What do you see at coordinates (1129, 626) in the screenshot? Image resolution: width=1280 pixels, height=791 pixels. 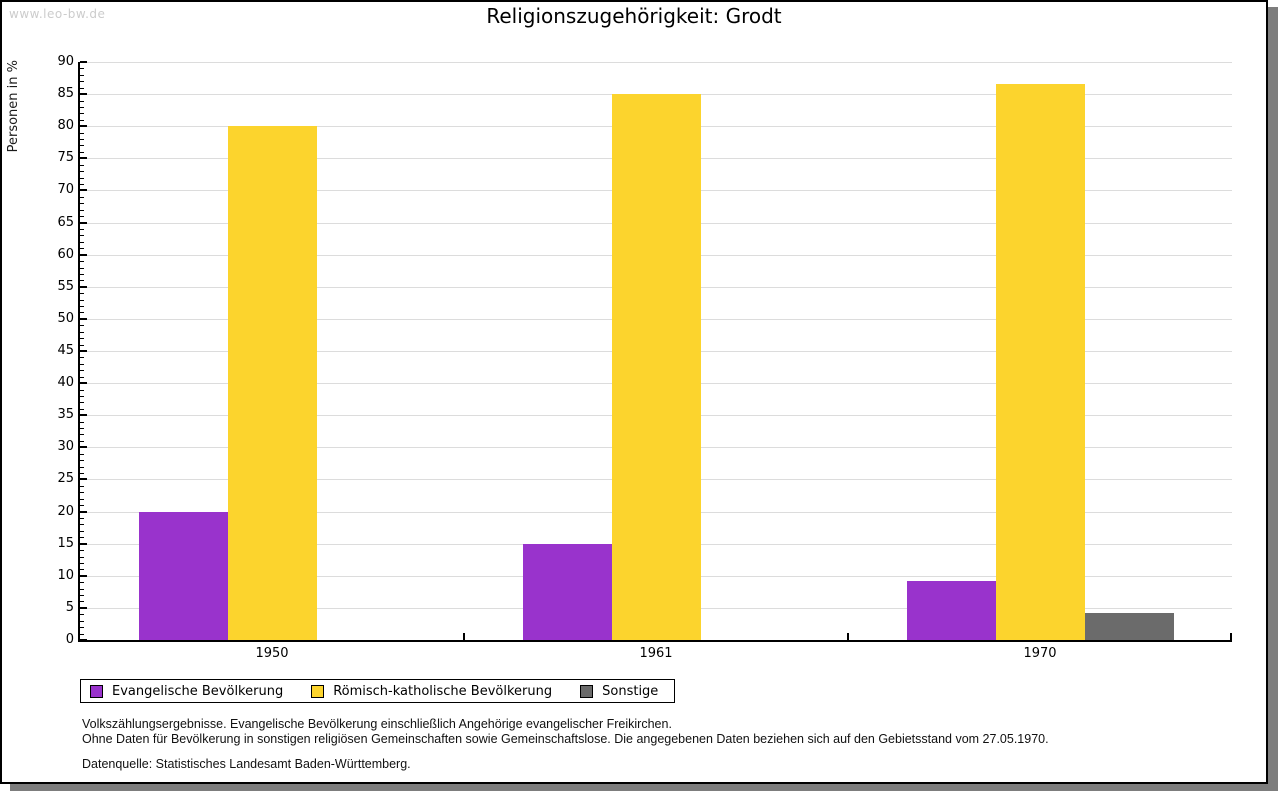 I see `bar-1970-sonstige` at bounding box center [1129, 626].